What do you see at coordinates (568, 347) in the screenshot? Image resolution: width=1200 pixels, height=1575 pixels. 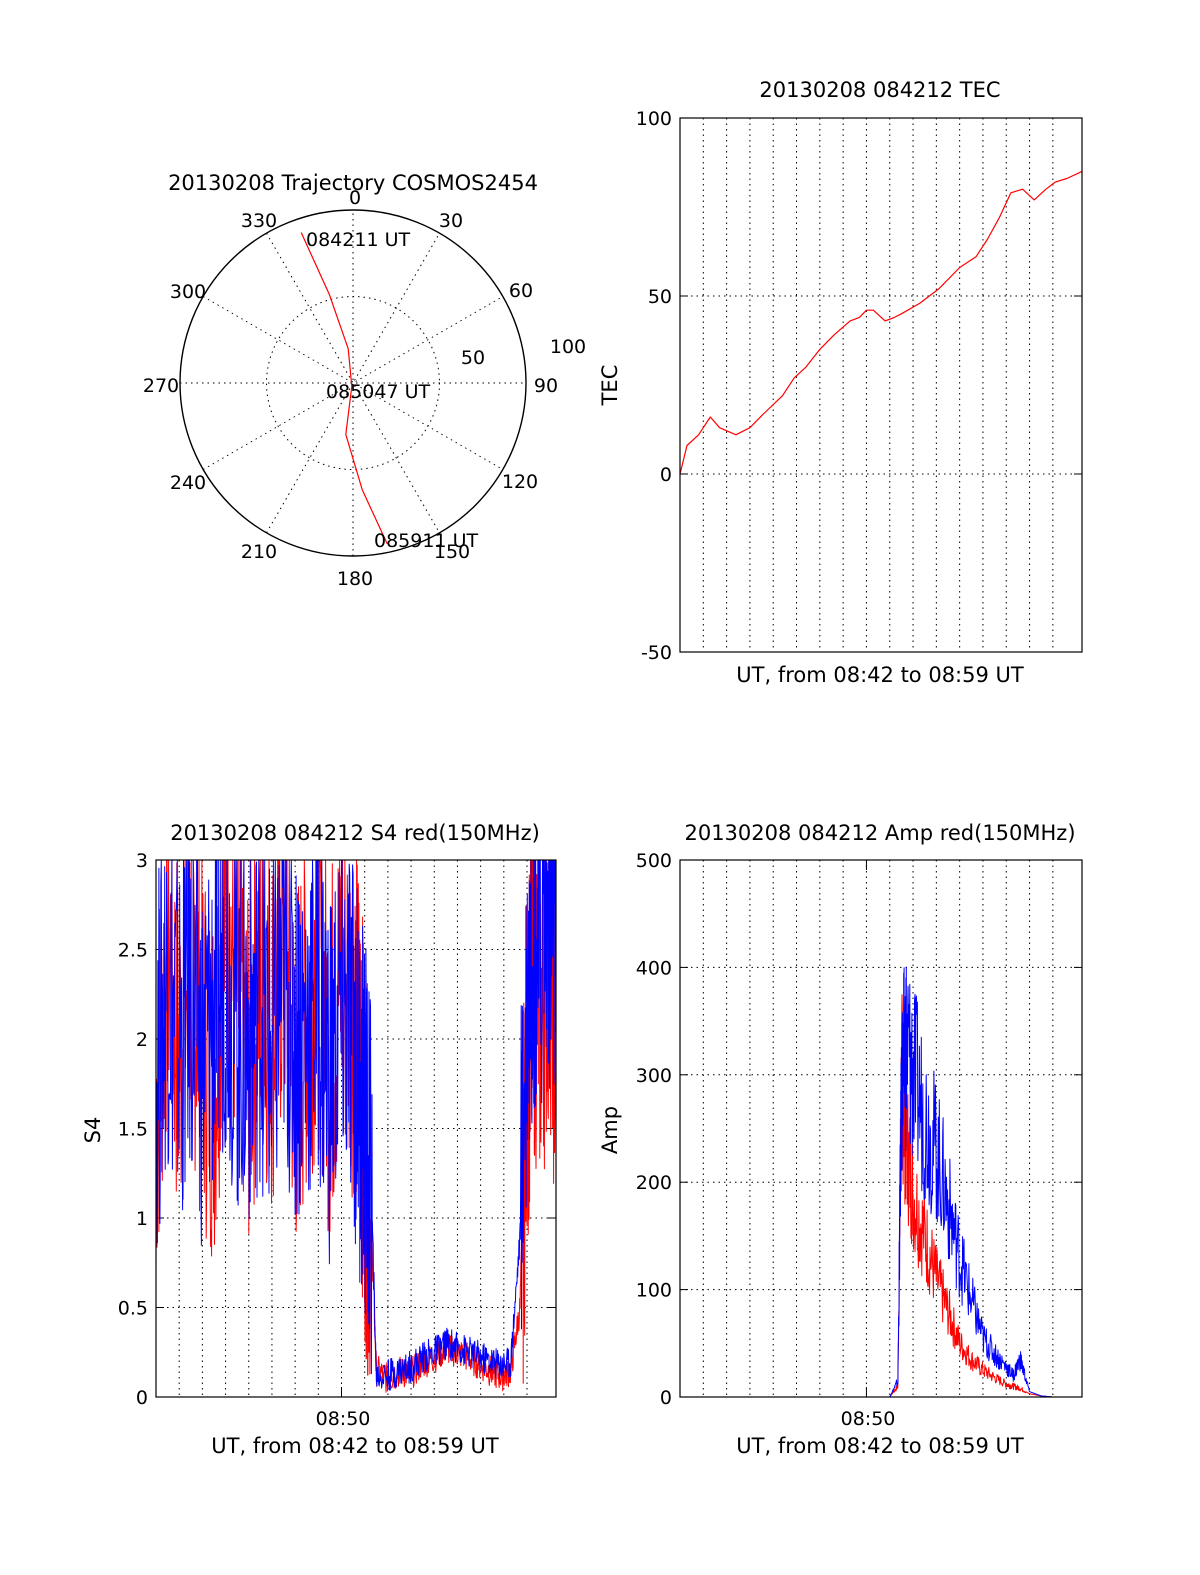 I see `radial-label: 100` at bounding box center [568, 347].